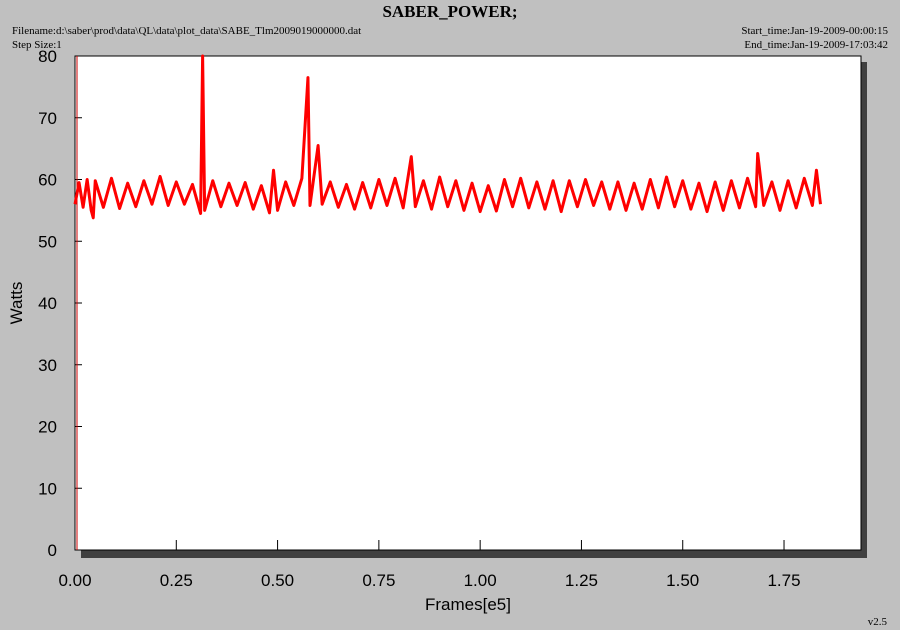  I want to click on x-tick-label: 0.50, so click(277, 580).